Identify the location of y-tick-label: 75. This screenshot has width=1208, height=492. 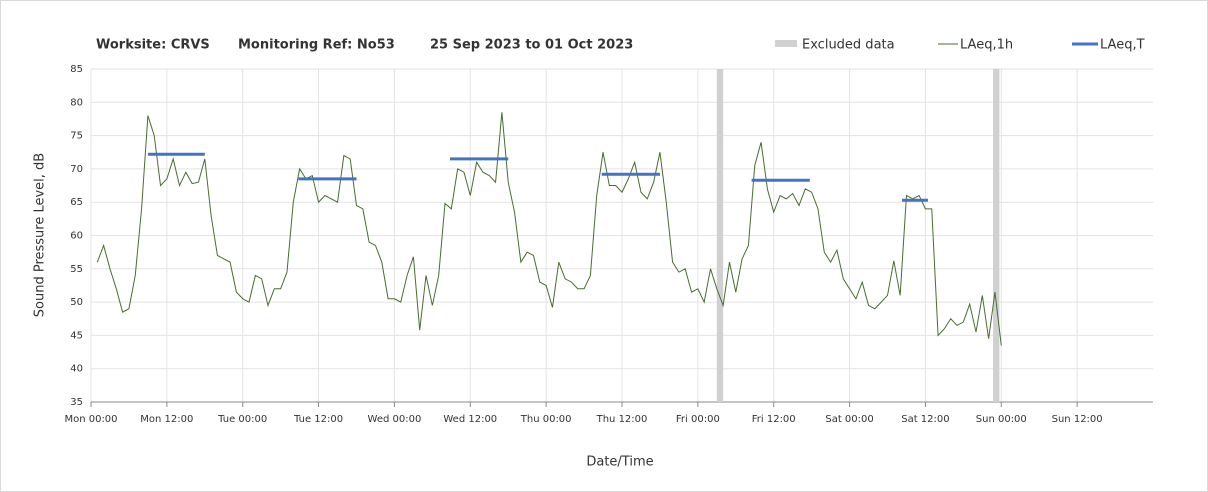
(76, 136).